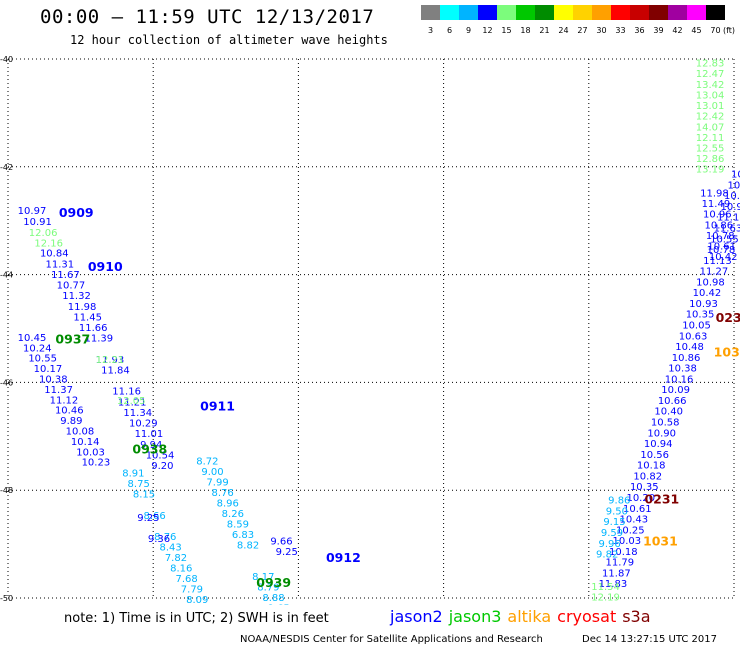  I want to click on swh-value: 11.39, so click(98, 339).